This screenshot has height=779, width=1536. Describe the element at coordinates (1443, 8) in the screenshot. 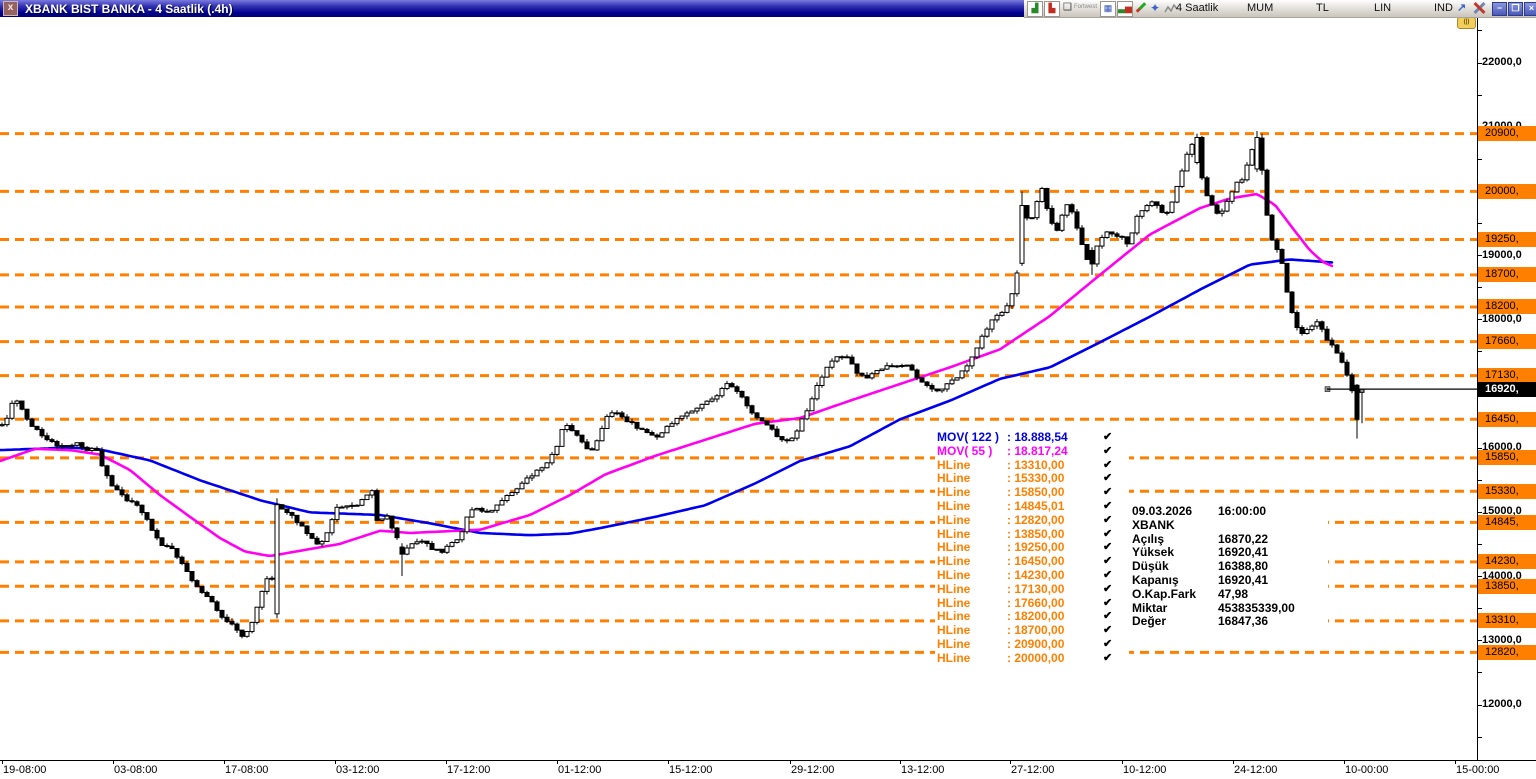

I see `indicator-selector: IND` at that location.